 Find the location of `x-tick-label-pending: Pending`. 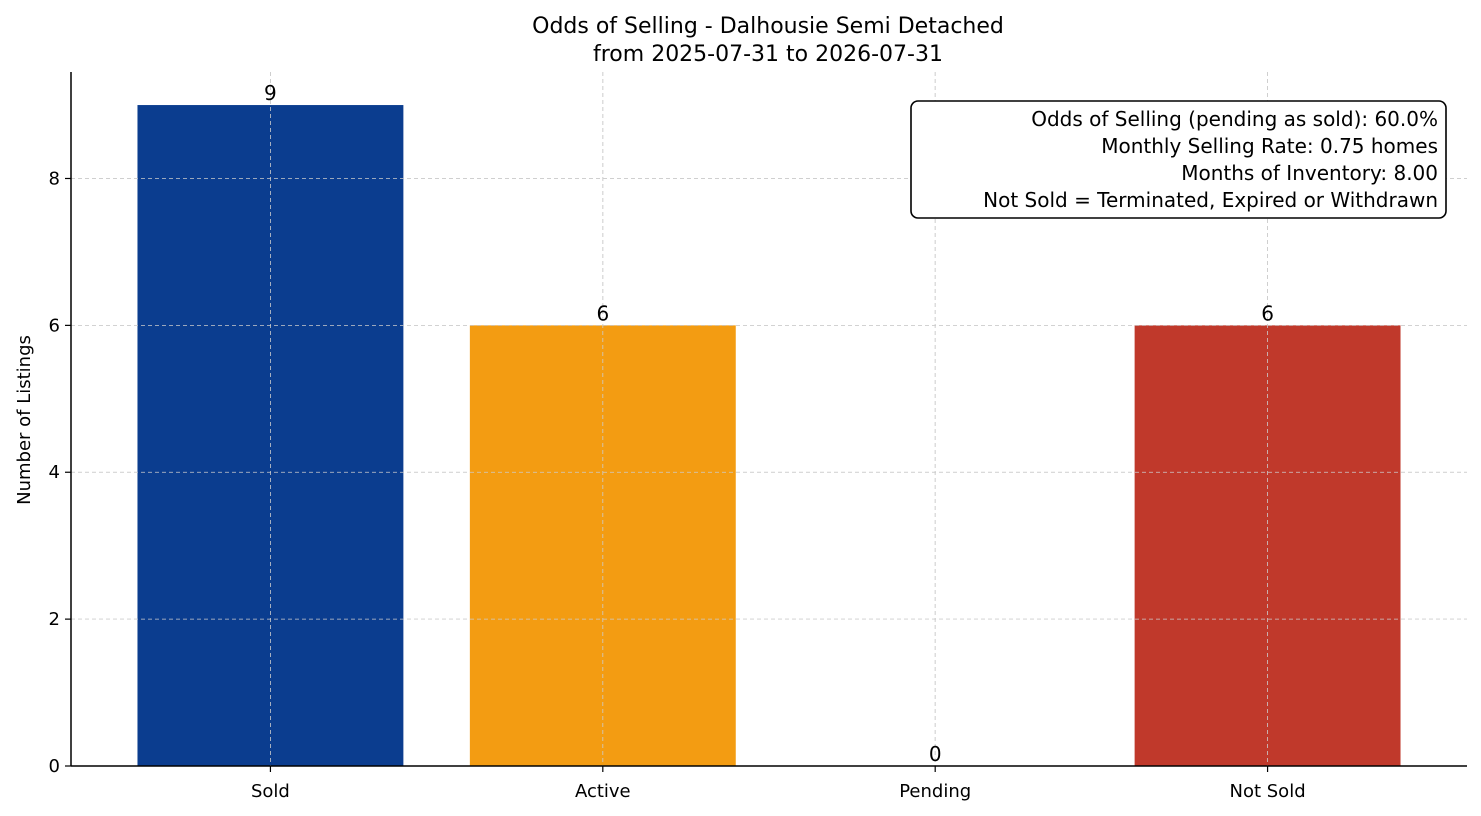

x-tick-label-pending: Pending is located at coordinates (935, 791).